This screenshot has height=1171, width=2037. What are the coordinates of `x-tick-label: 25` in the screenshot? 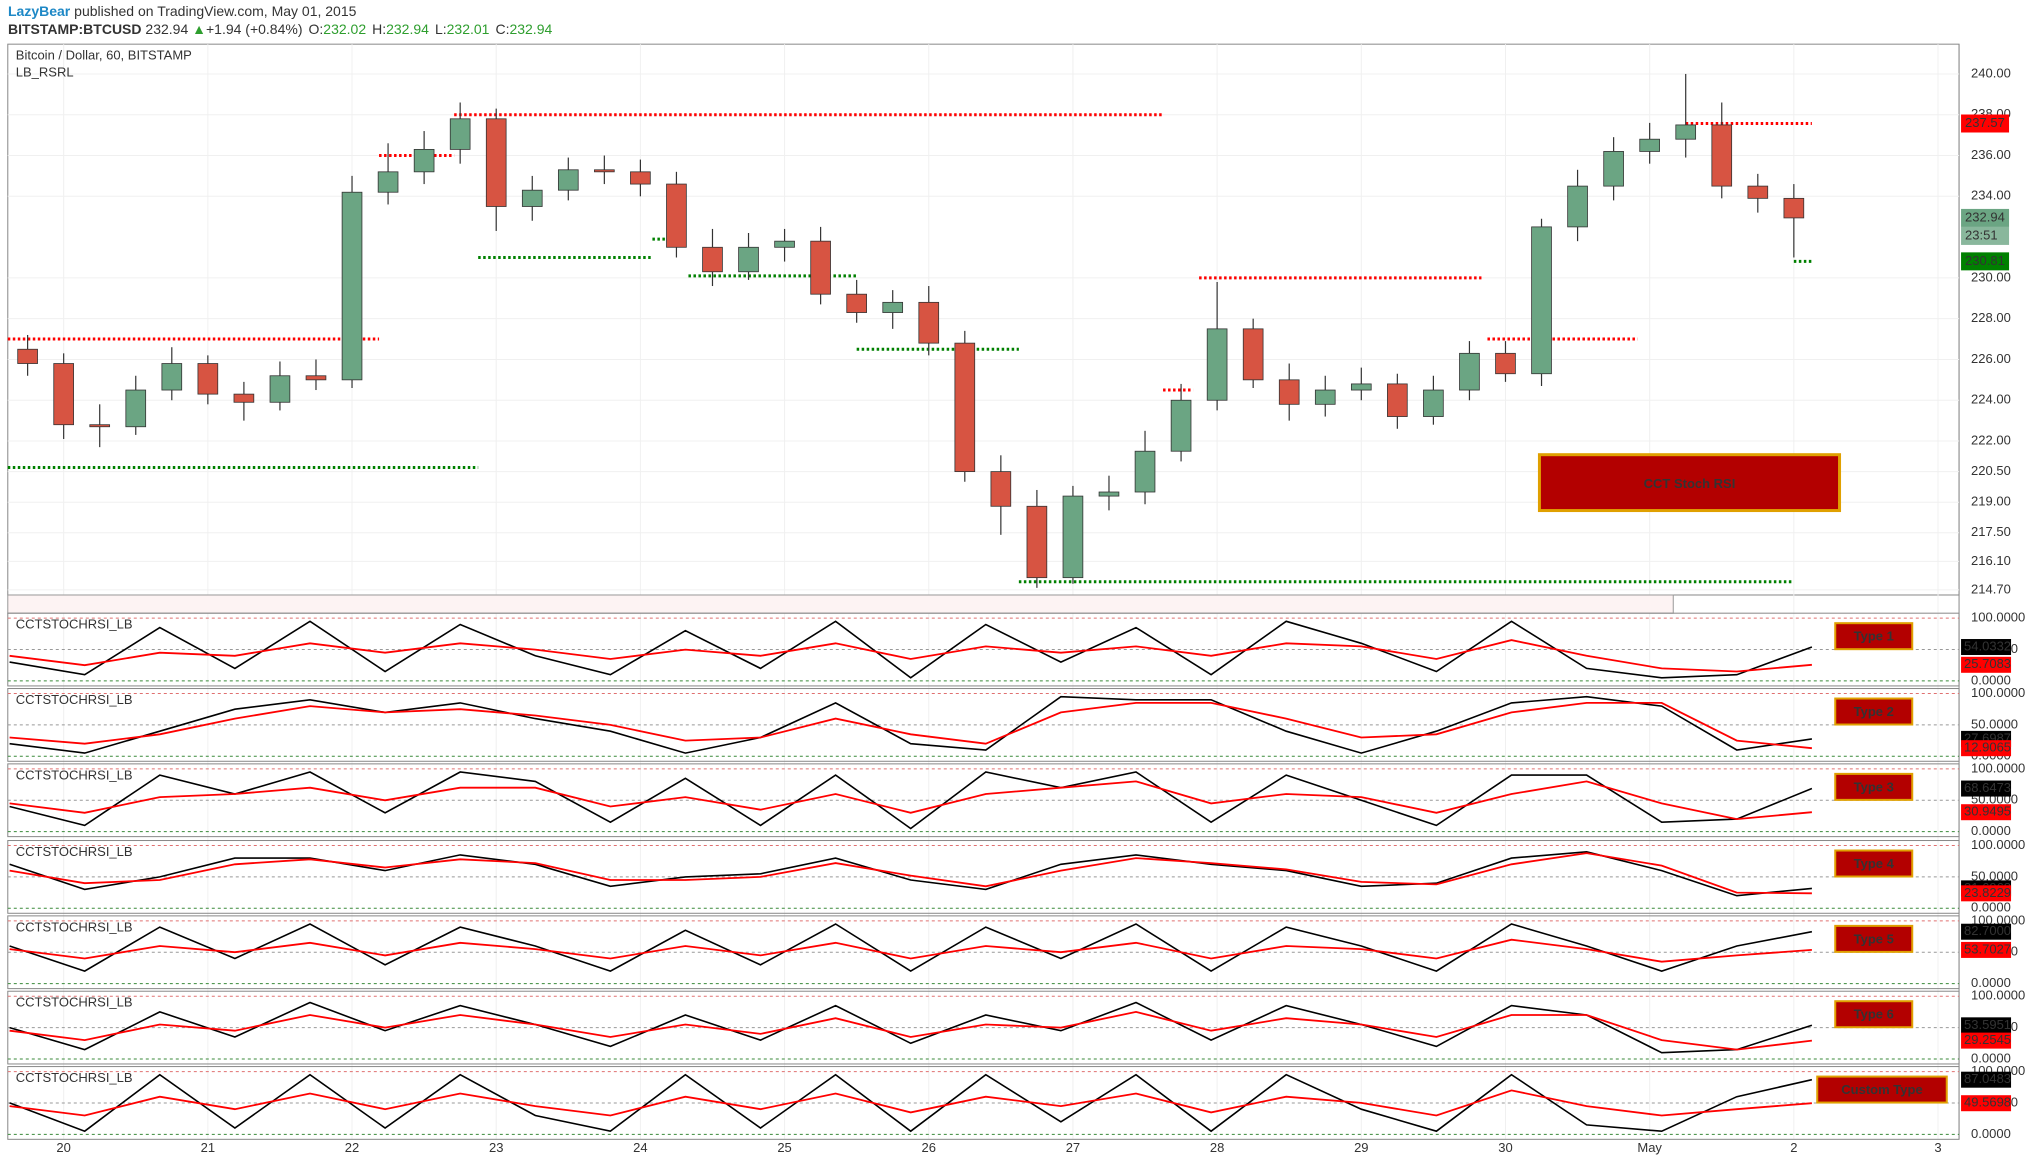 It's located at (784, 1147).